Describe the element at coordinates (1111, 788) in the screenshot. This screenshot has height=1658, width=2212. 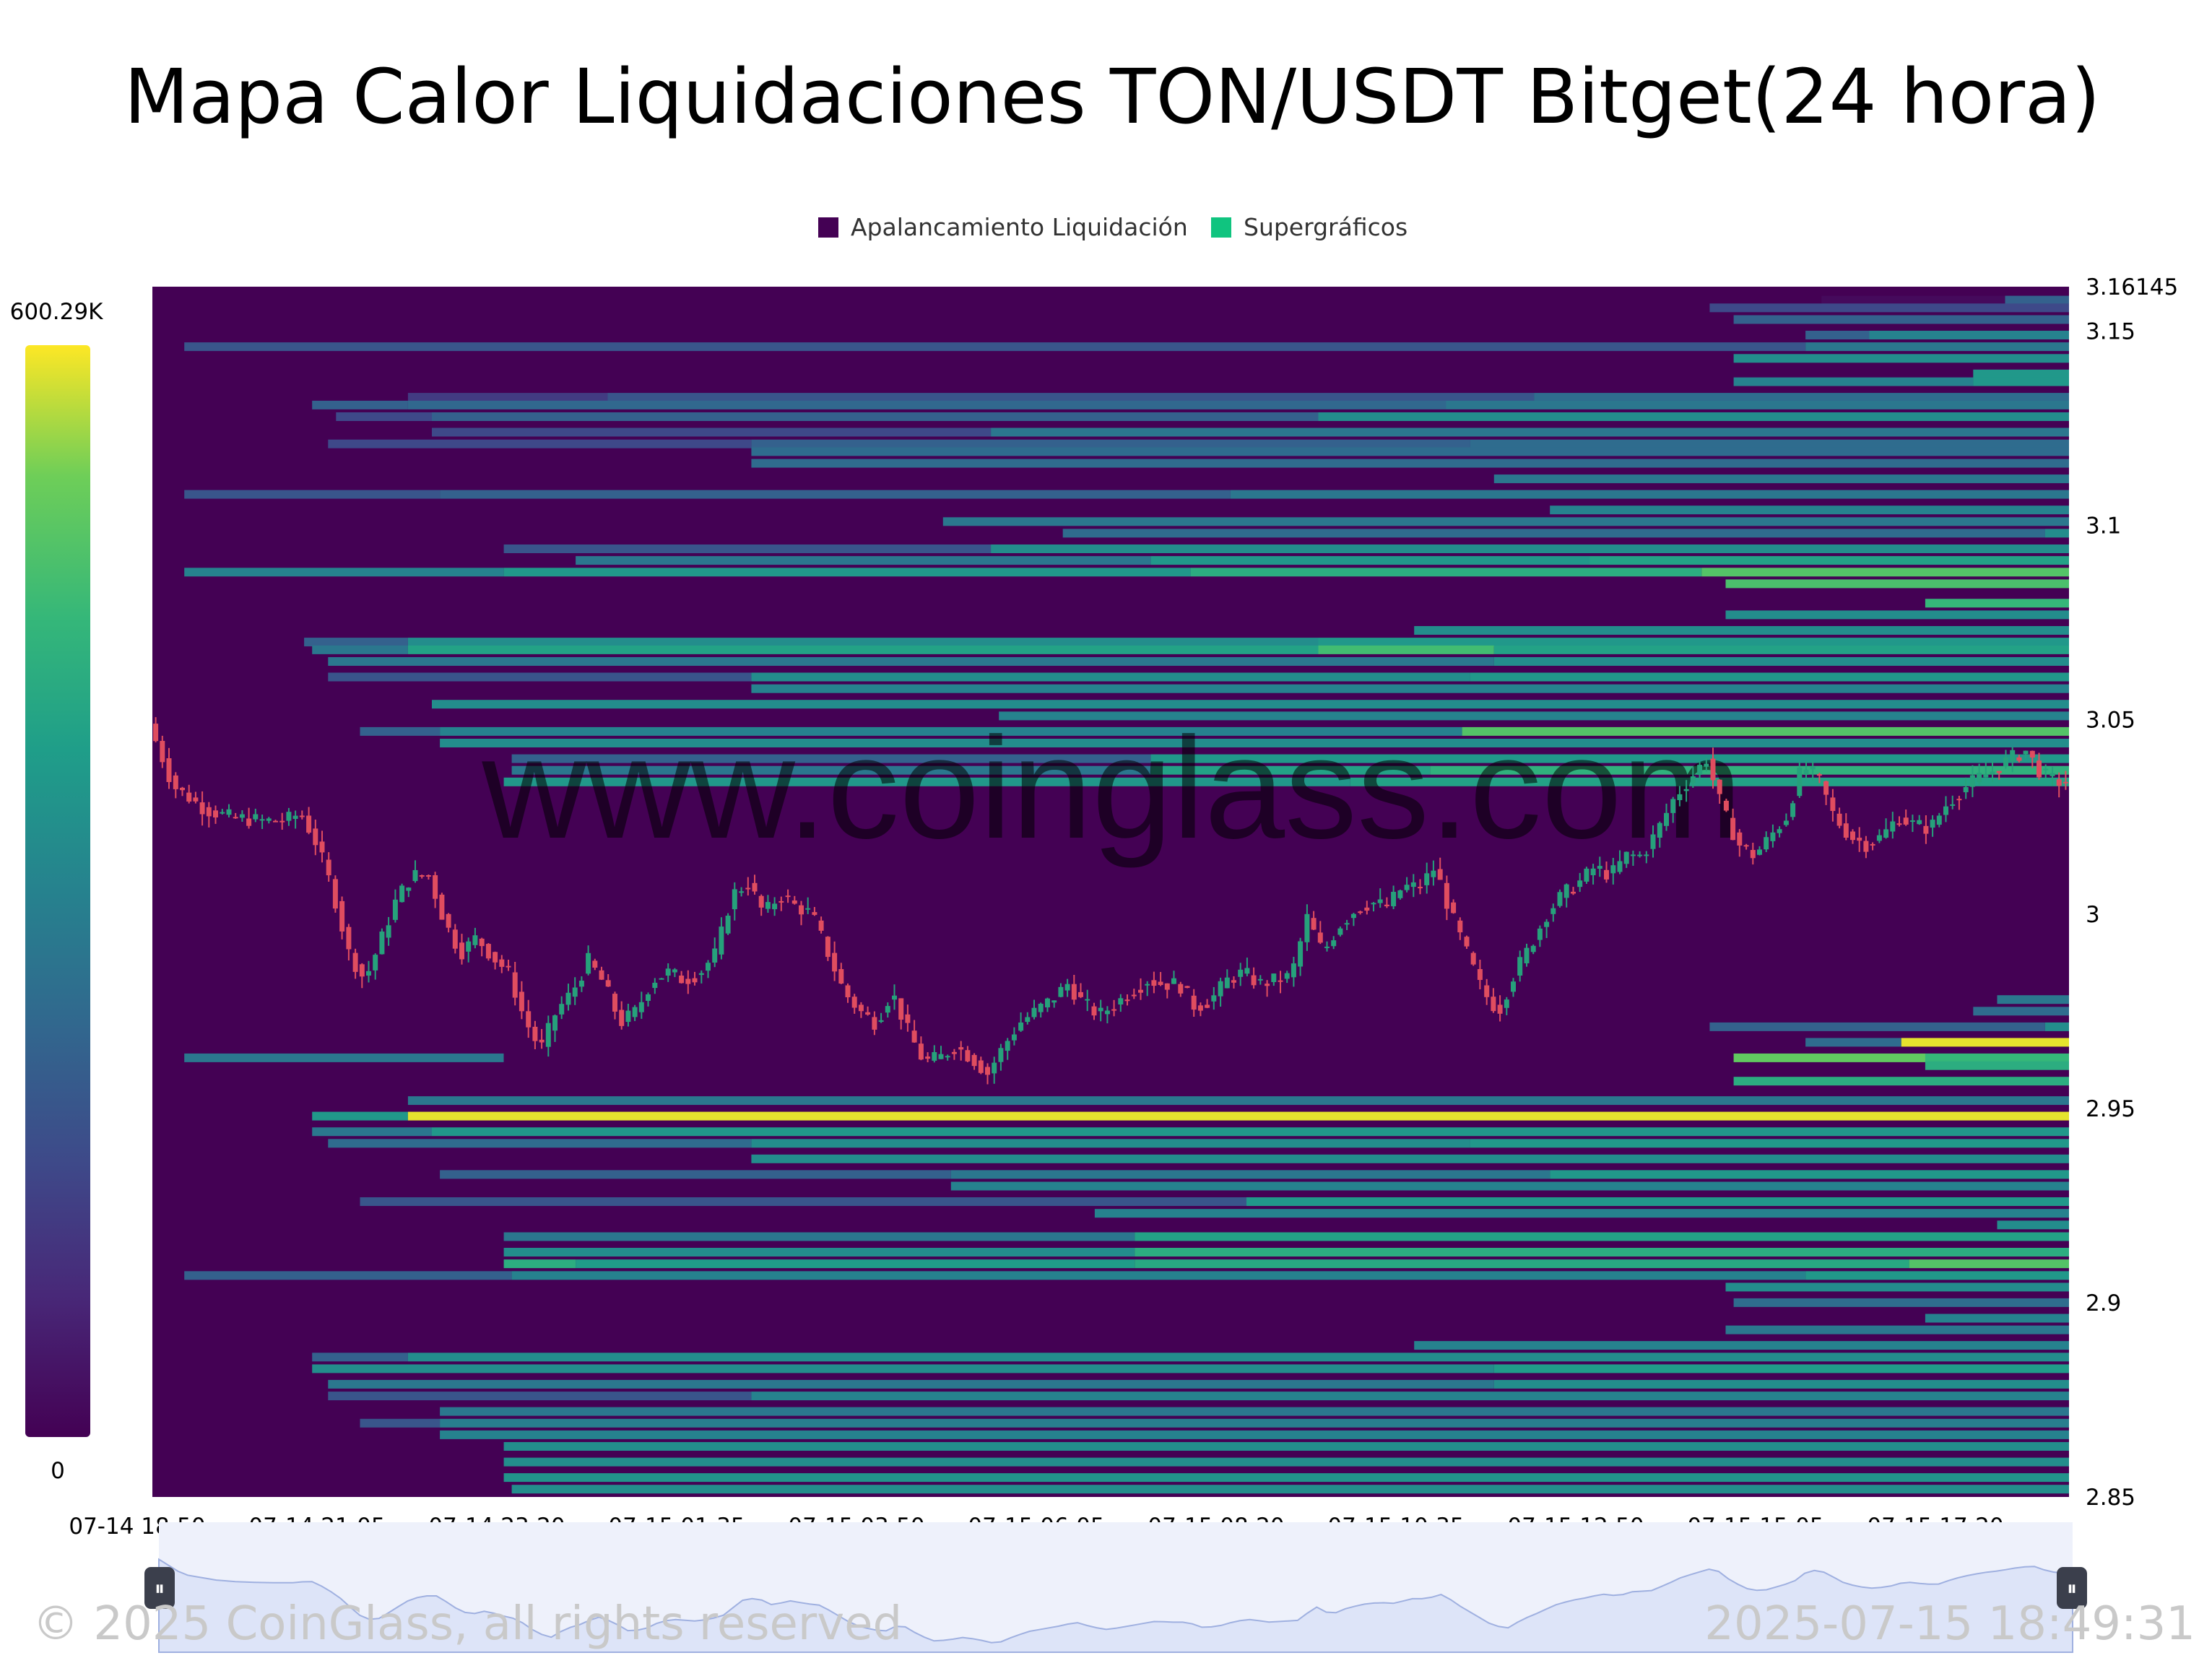
I see `watermark: www.coinglass.com` at that location.